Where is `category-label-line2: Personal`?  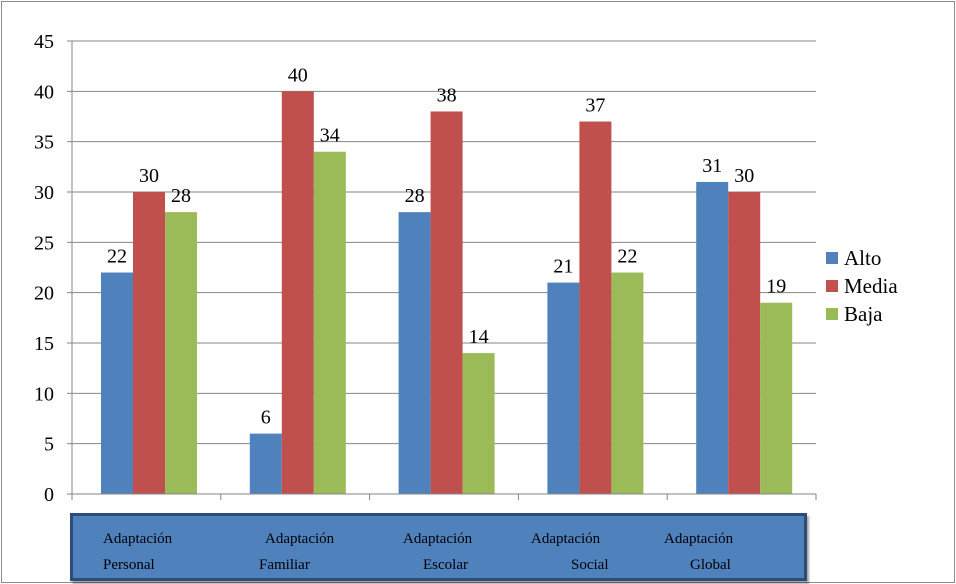
category-label-line2: Personal is located at coordinates (129, 565).